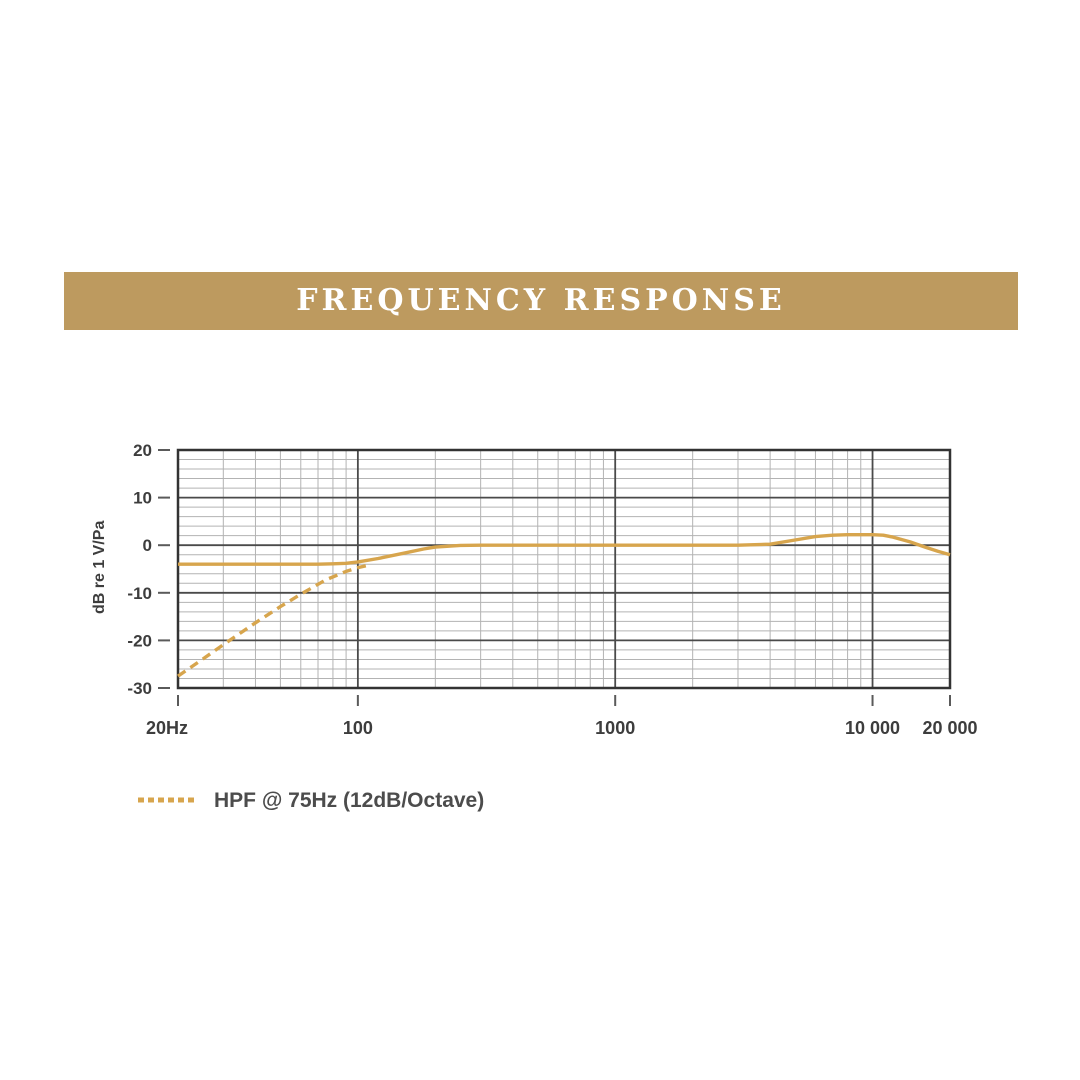 The height and width of the screenshot is (1080, 1080). I want to click on banner-title: FREQUENCY RESPONSE, so click(541, 300).